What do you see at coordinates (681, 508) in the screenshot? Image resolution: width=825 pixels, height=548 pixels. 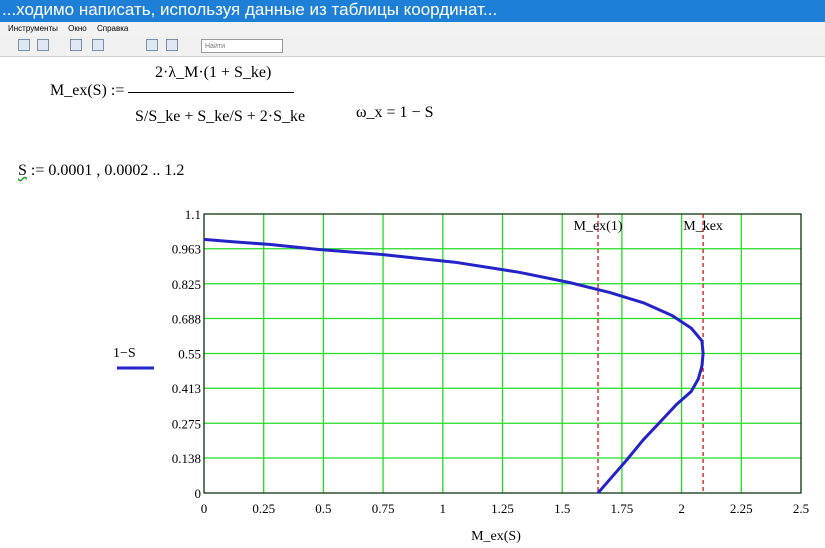 I see `x-tick-label: 2` at bounding box center [681, 508].